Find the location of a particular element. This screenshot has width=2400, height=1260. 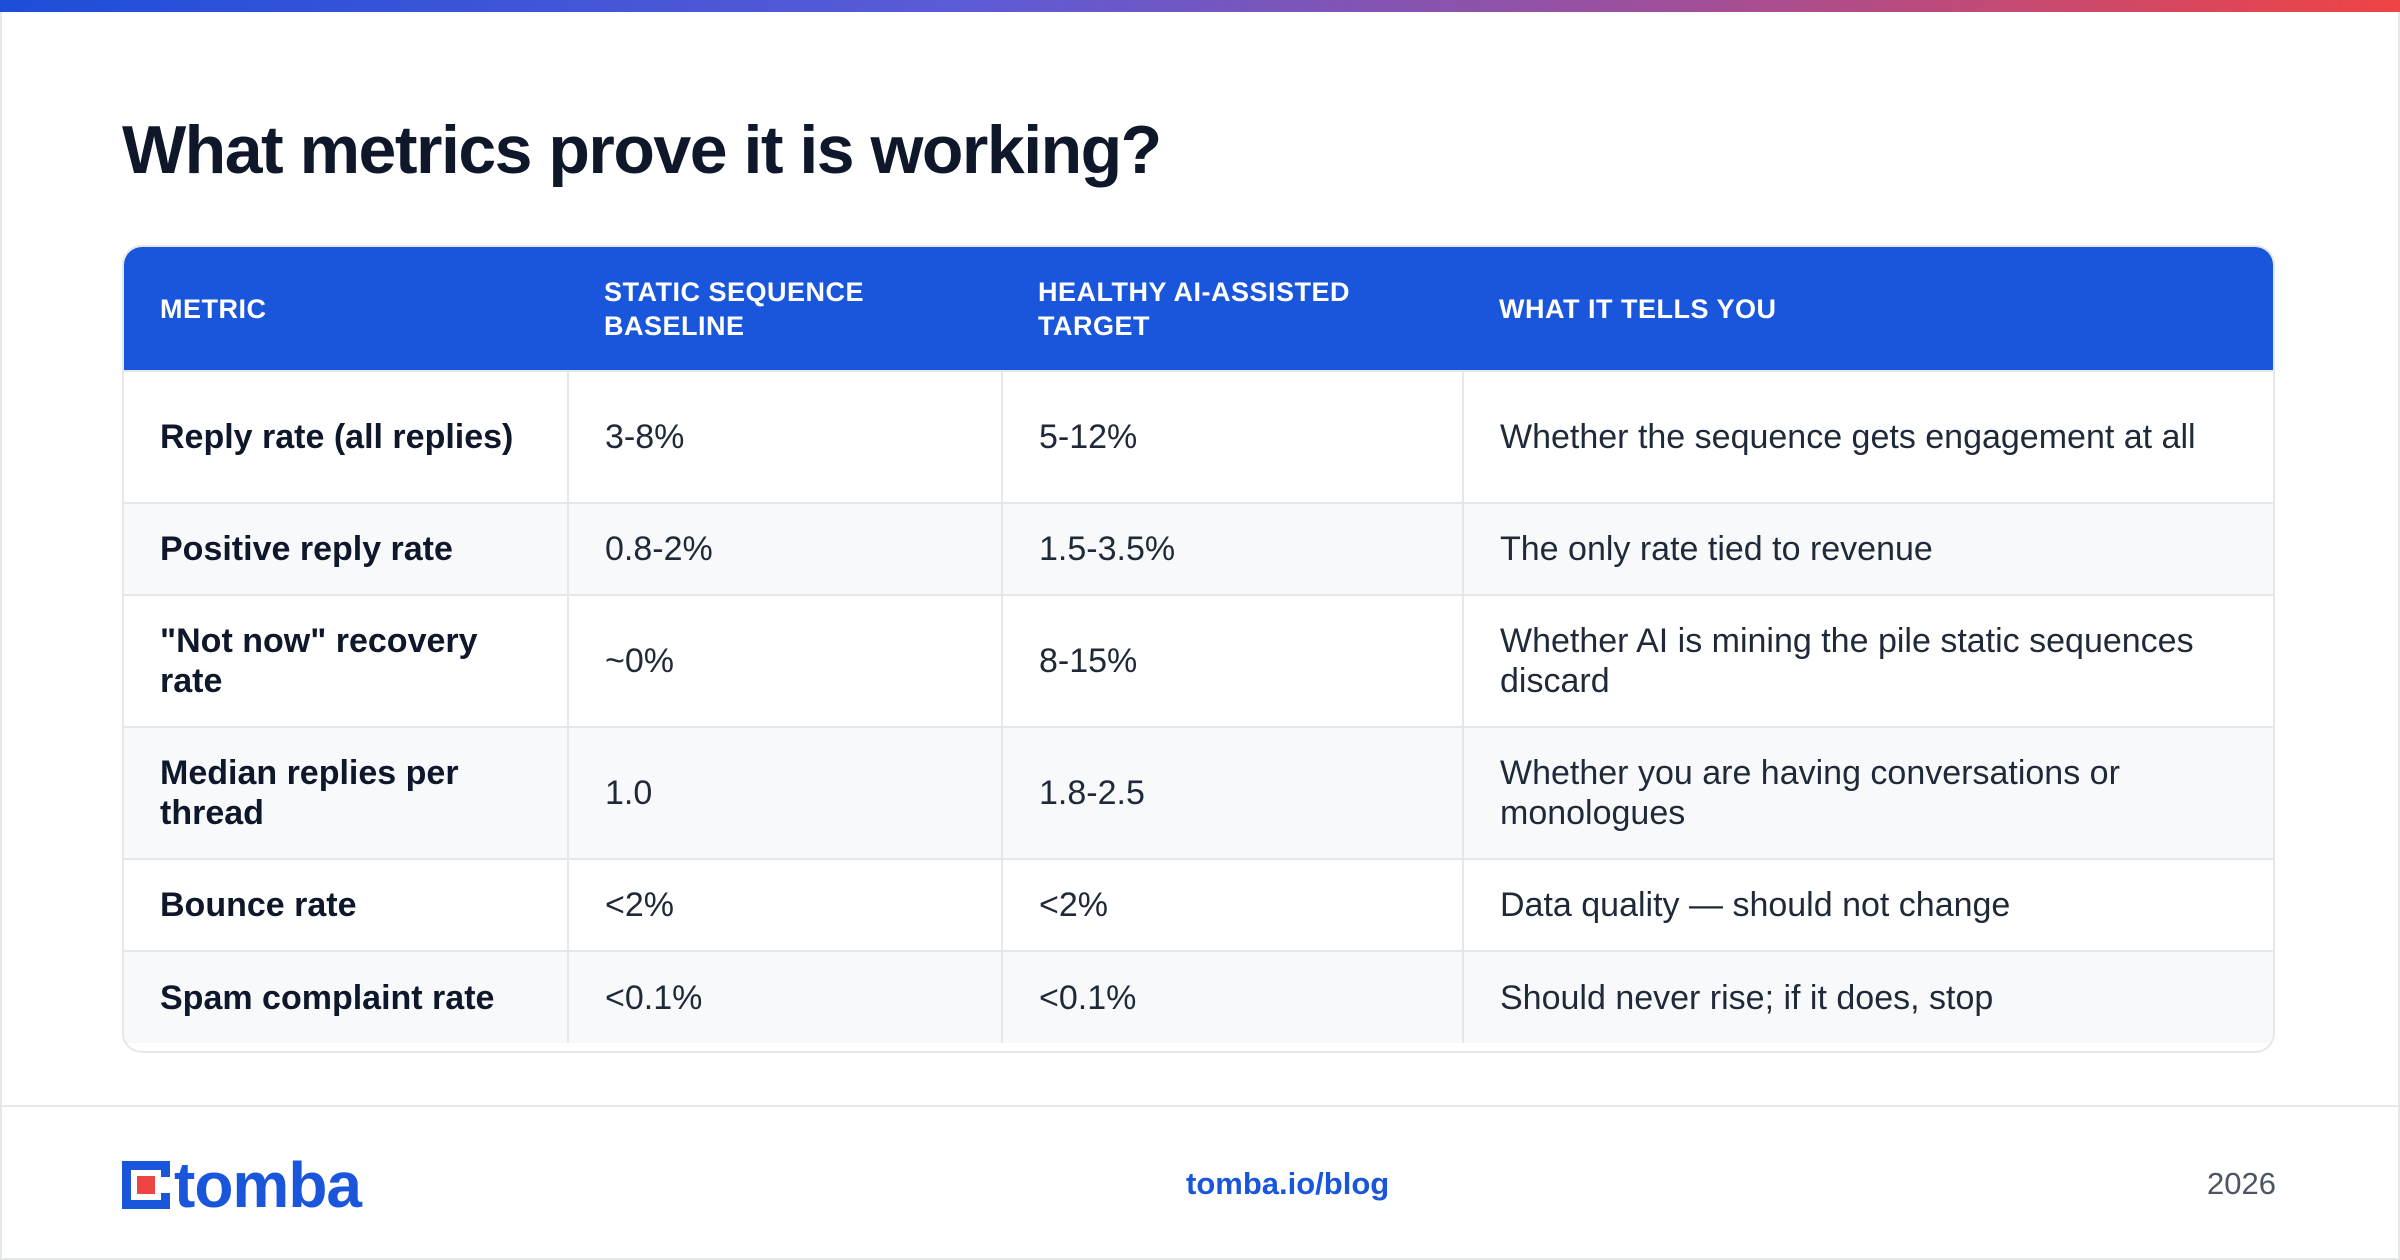

target-cell: <0.1% is located at coordinates (1232, 997).